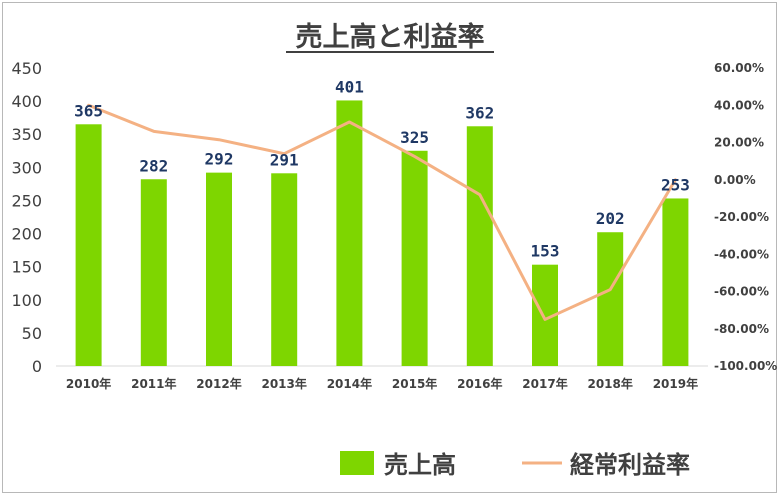 This screenshot has width=781, height=497. Describe the element at coordinates (26, 234) in the screenshot. I see `y-left-tick-label: 200` at that location.